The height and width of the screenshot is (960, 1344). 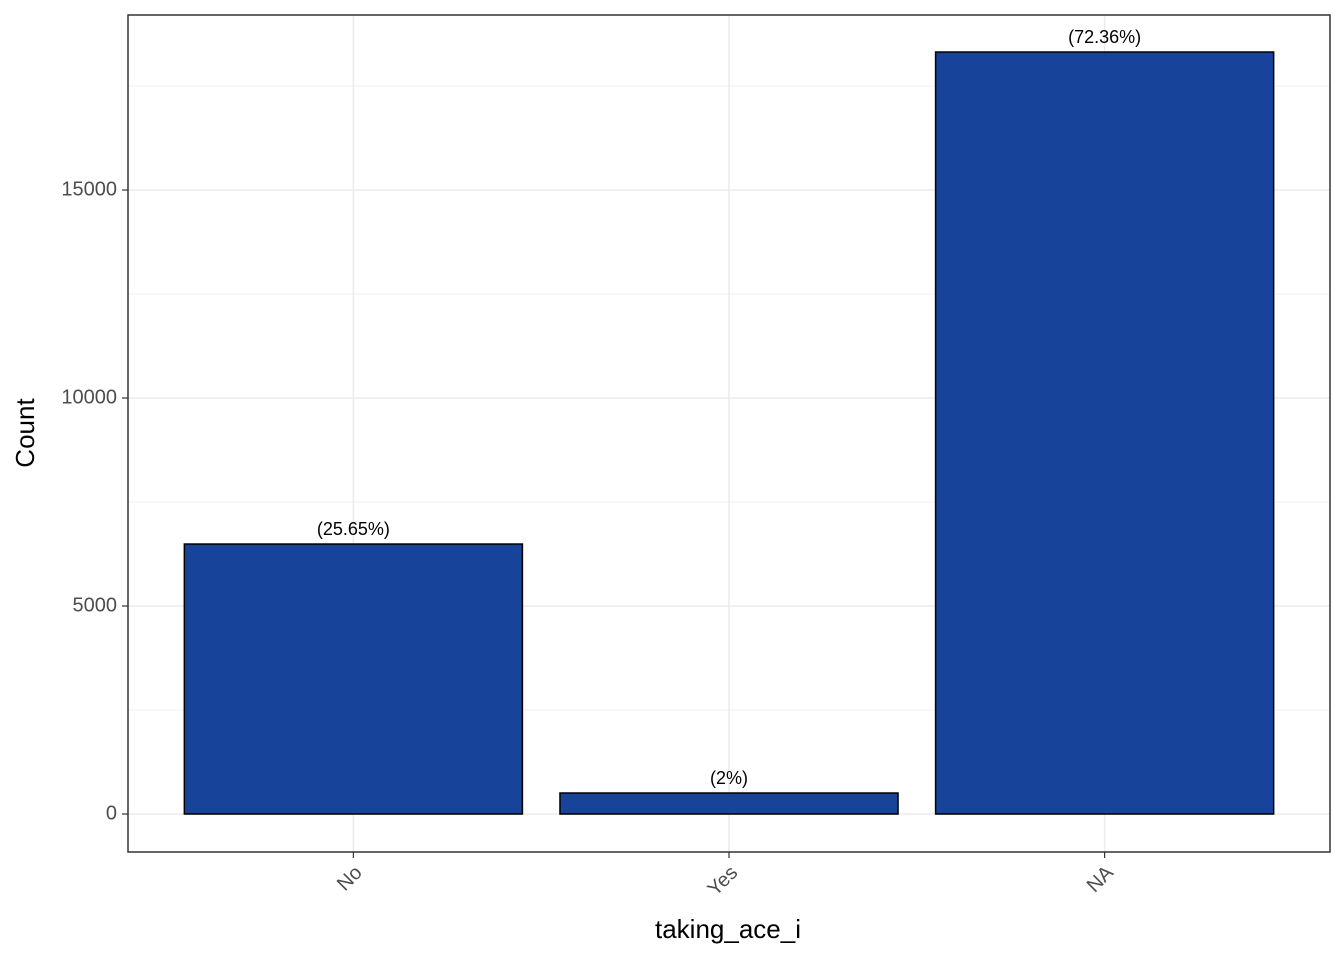 What do you see at coordinates (729, 778) in the screenshot?
I see `bar-label: (2%)` at bounding box center [729, 778].